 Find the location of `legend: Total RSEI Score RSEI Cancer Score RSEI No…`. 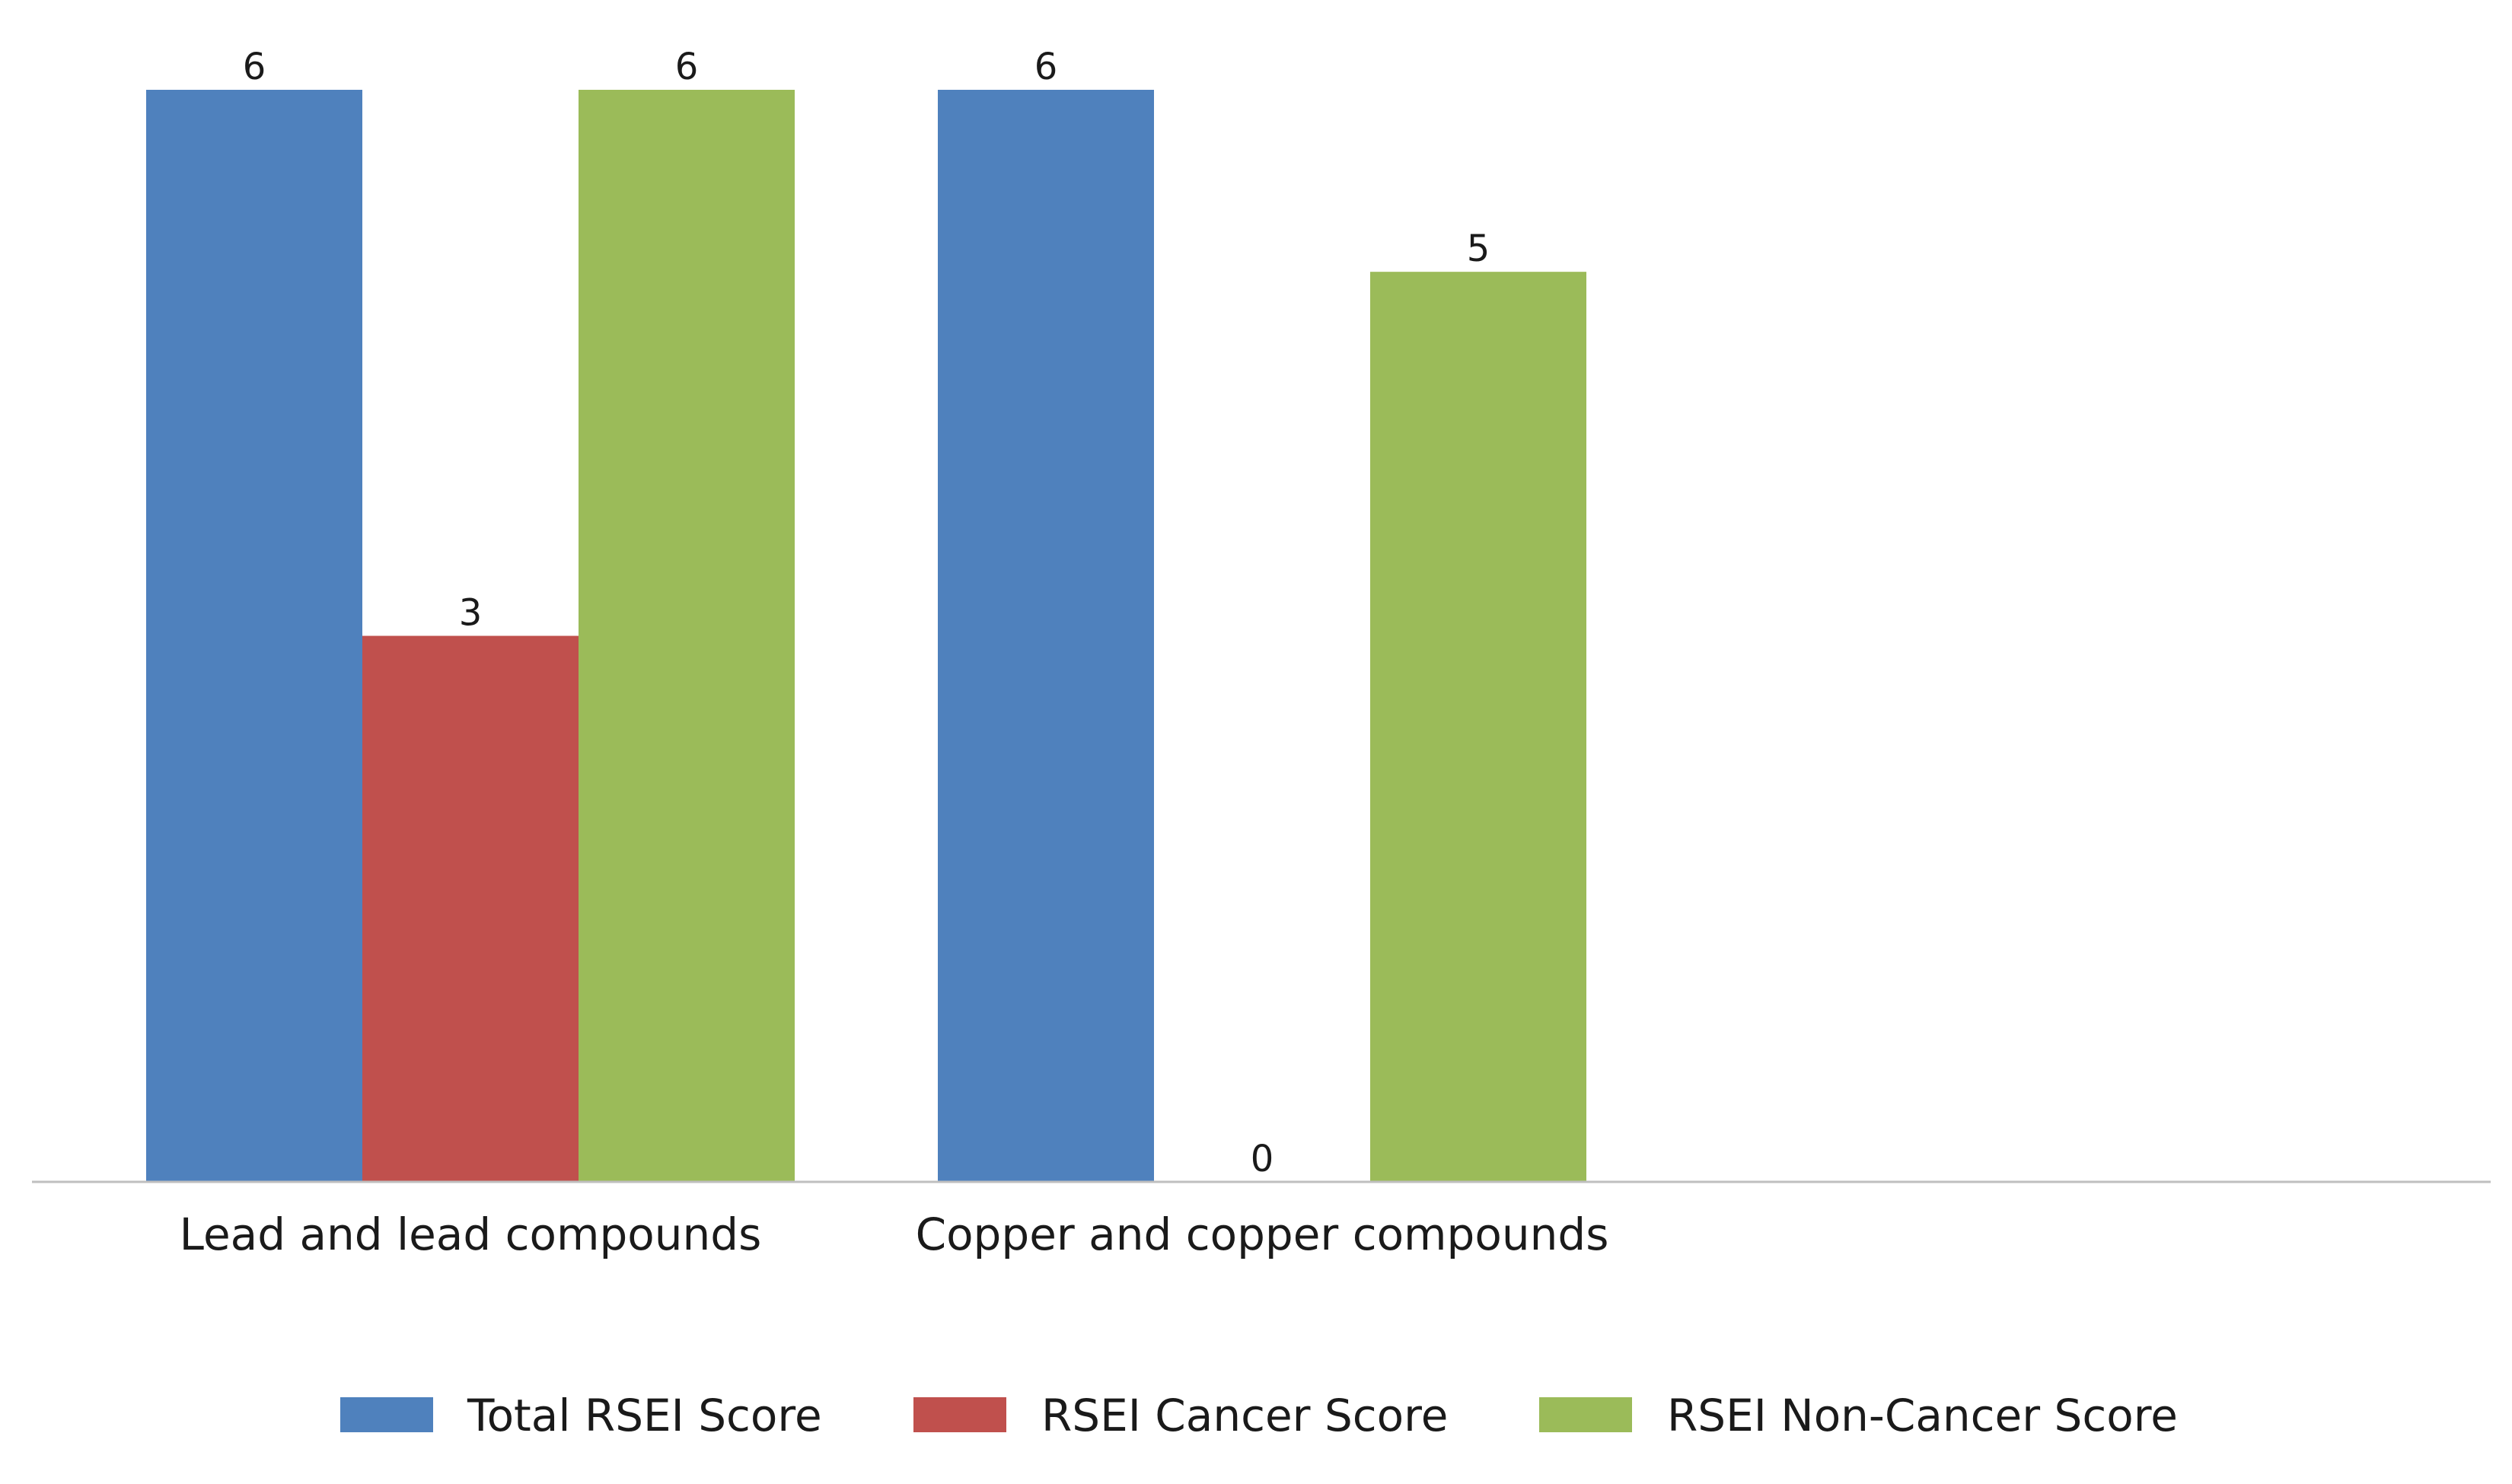

legend: Total RSEI Score RSEI Cancer Score RSEI No… is located at coordinates (1259, 1416).